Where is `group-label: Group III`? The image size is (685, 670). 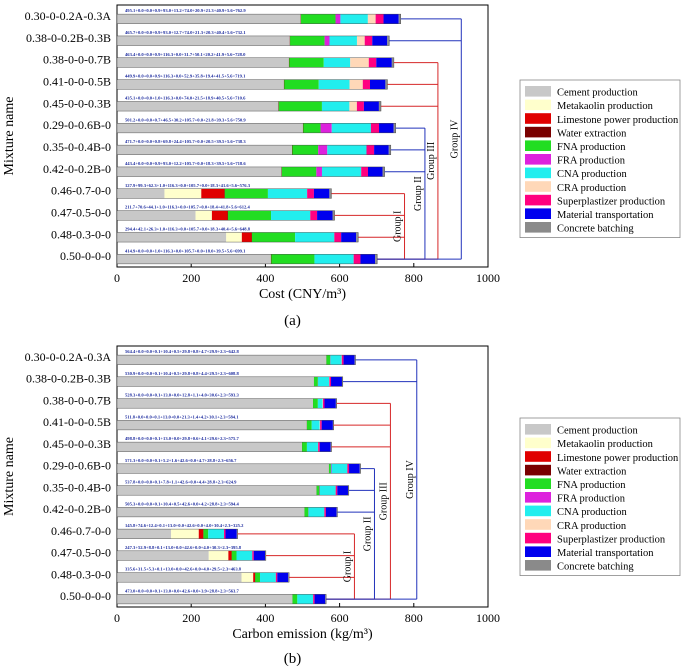 group-label: Group III is located at coordinates (383, 501).